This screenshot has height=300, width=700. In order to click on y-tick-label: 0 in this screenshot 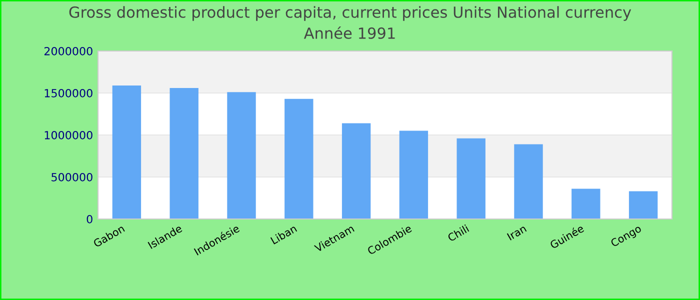, I will do `click(89, 219)`.